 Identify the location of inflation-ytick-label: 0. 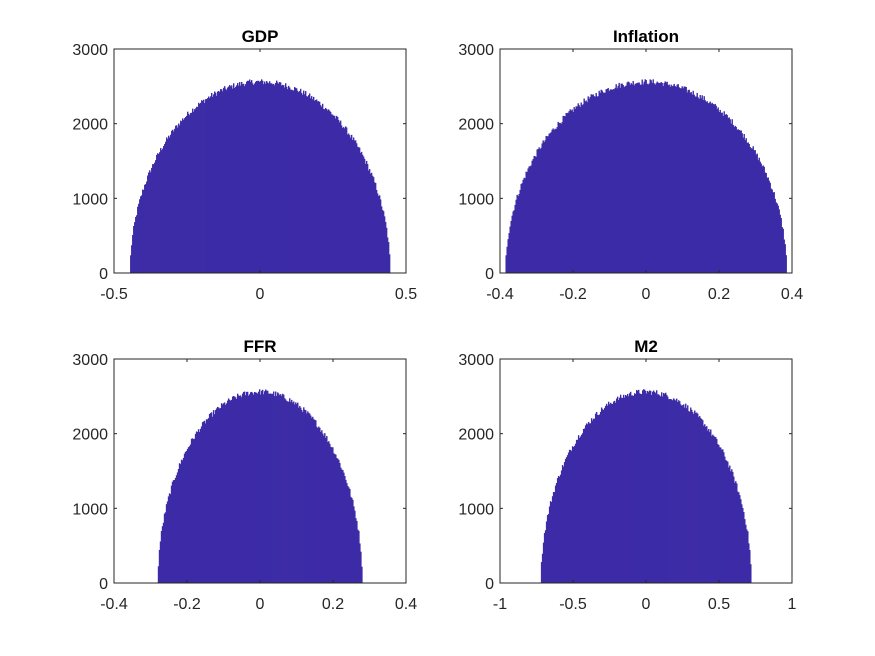
(489, 274).